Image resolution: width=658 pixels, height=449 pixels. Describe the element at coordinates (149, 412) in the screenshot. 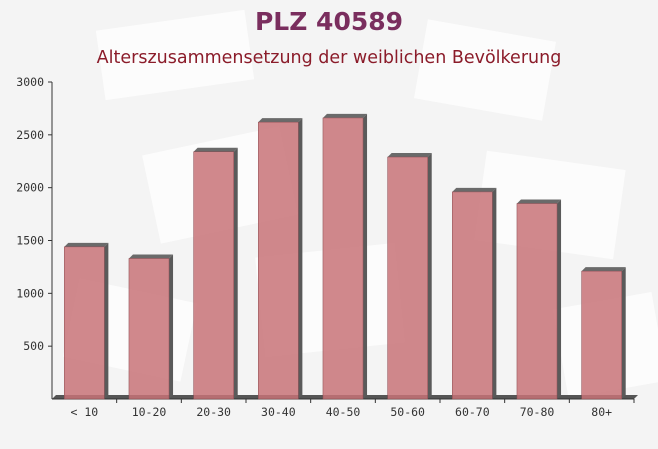

I see `x-tick-label: 10-20` at that location.